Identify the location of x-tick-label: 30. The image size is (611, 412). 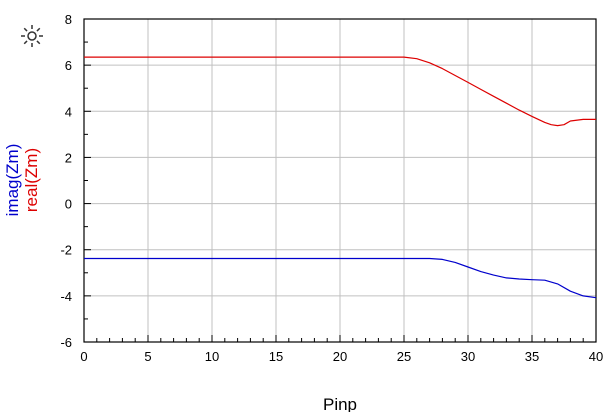
(468, 356).